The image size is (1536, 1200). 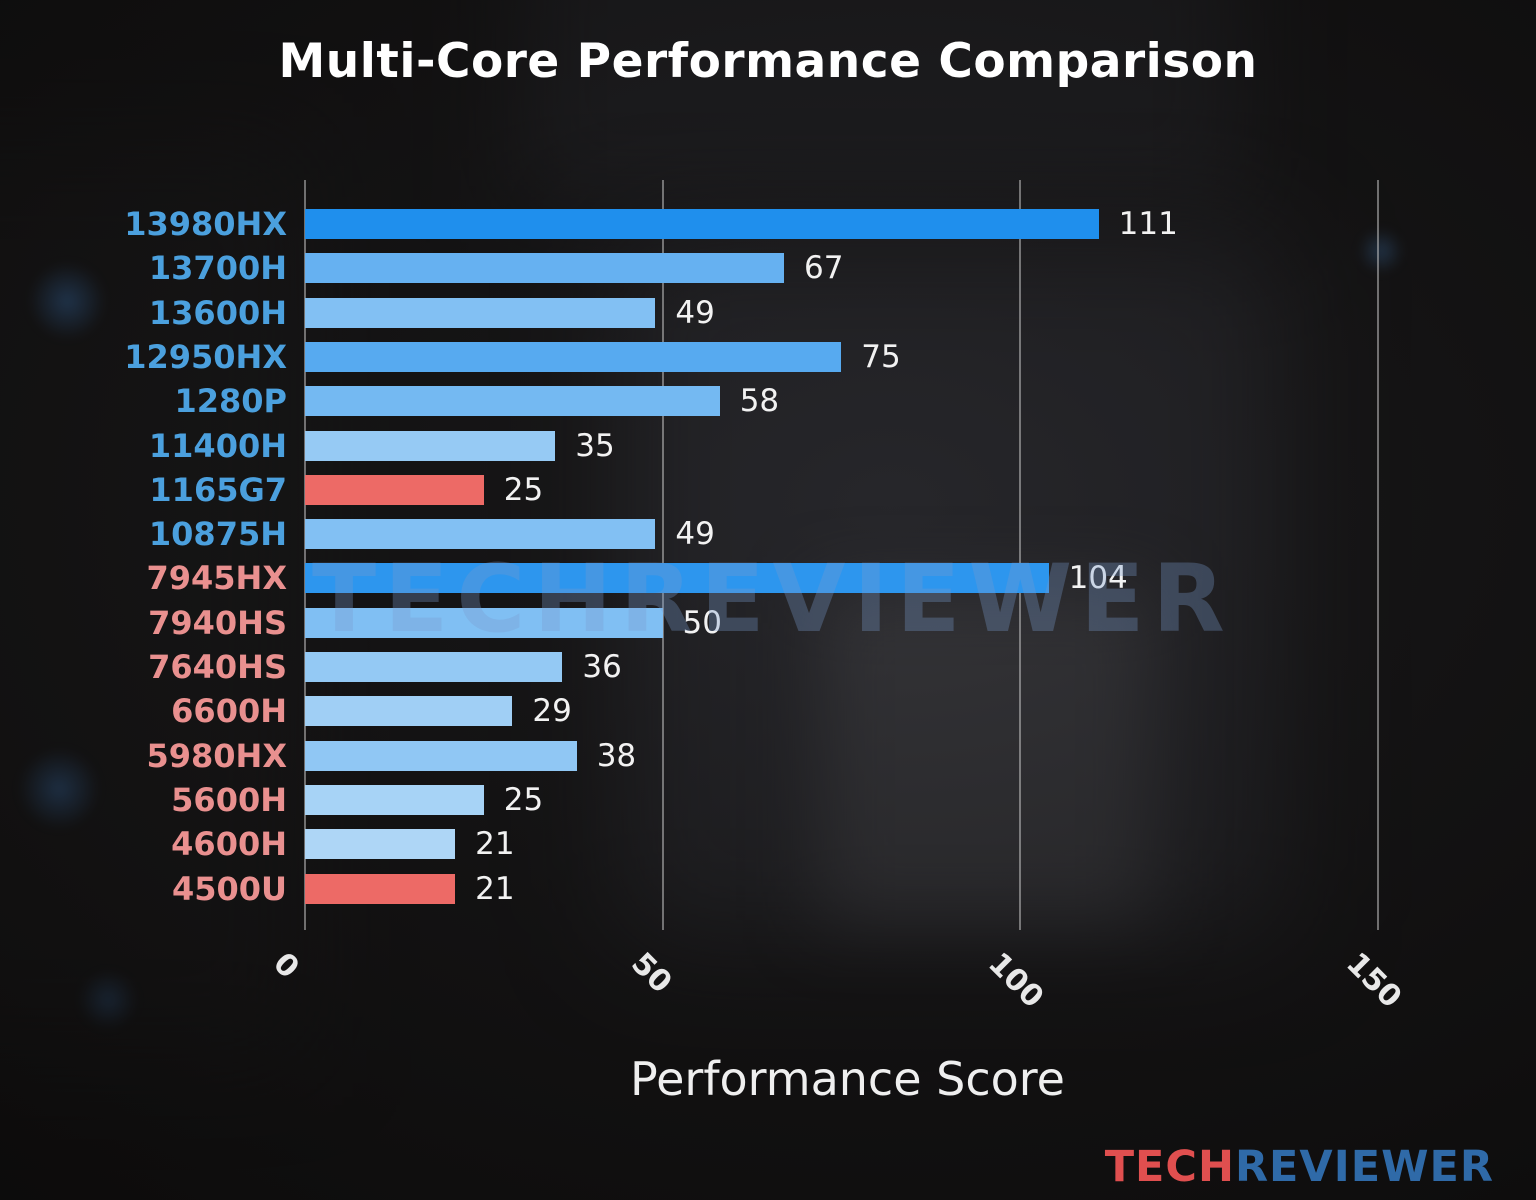 I want to click on value-label: 67, so click(x=824, y=268).